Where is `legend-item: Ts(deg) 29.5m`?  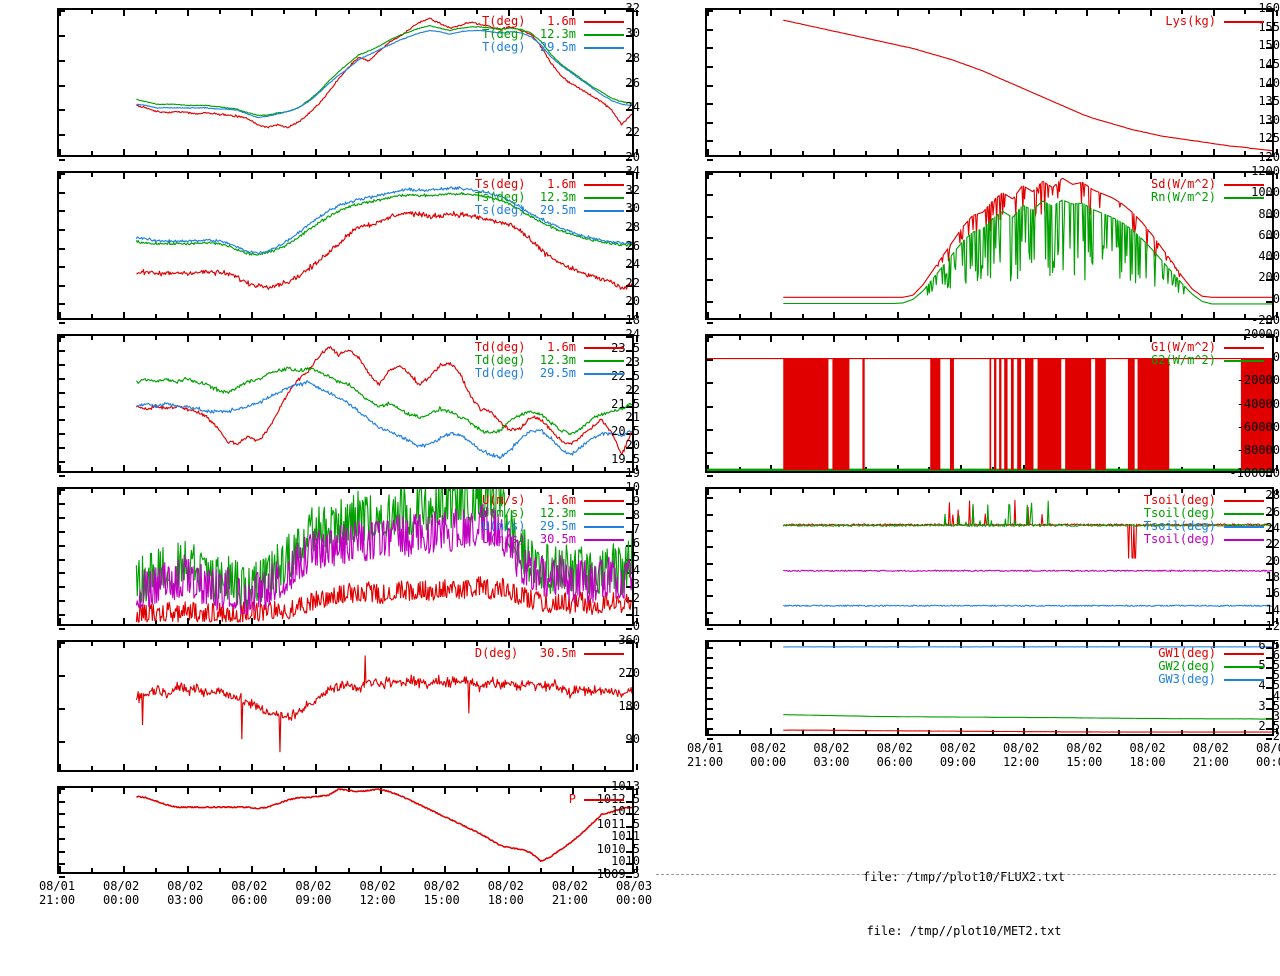 legend-item: Ts(deg) 29.5m is located at coordinates (549, 210).